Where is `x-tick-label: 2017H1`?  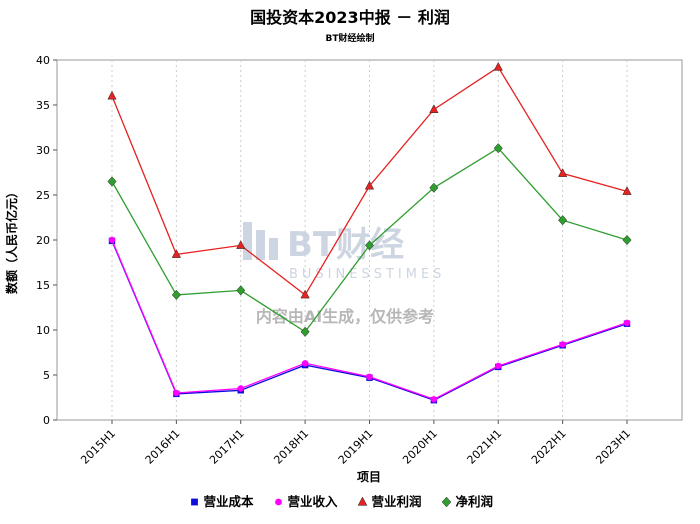
x-tick-label: 2017H1 is located at coordinates (227, 447).